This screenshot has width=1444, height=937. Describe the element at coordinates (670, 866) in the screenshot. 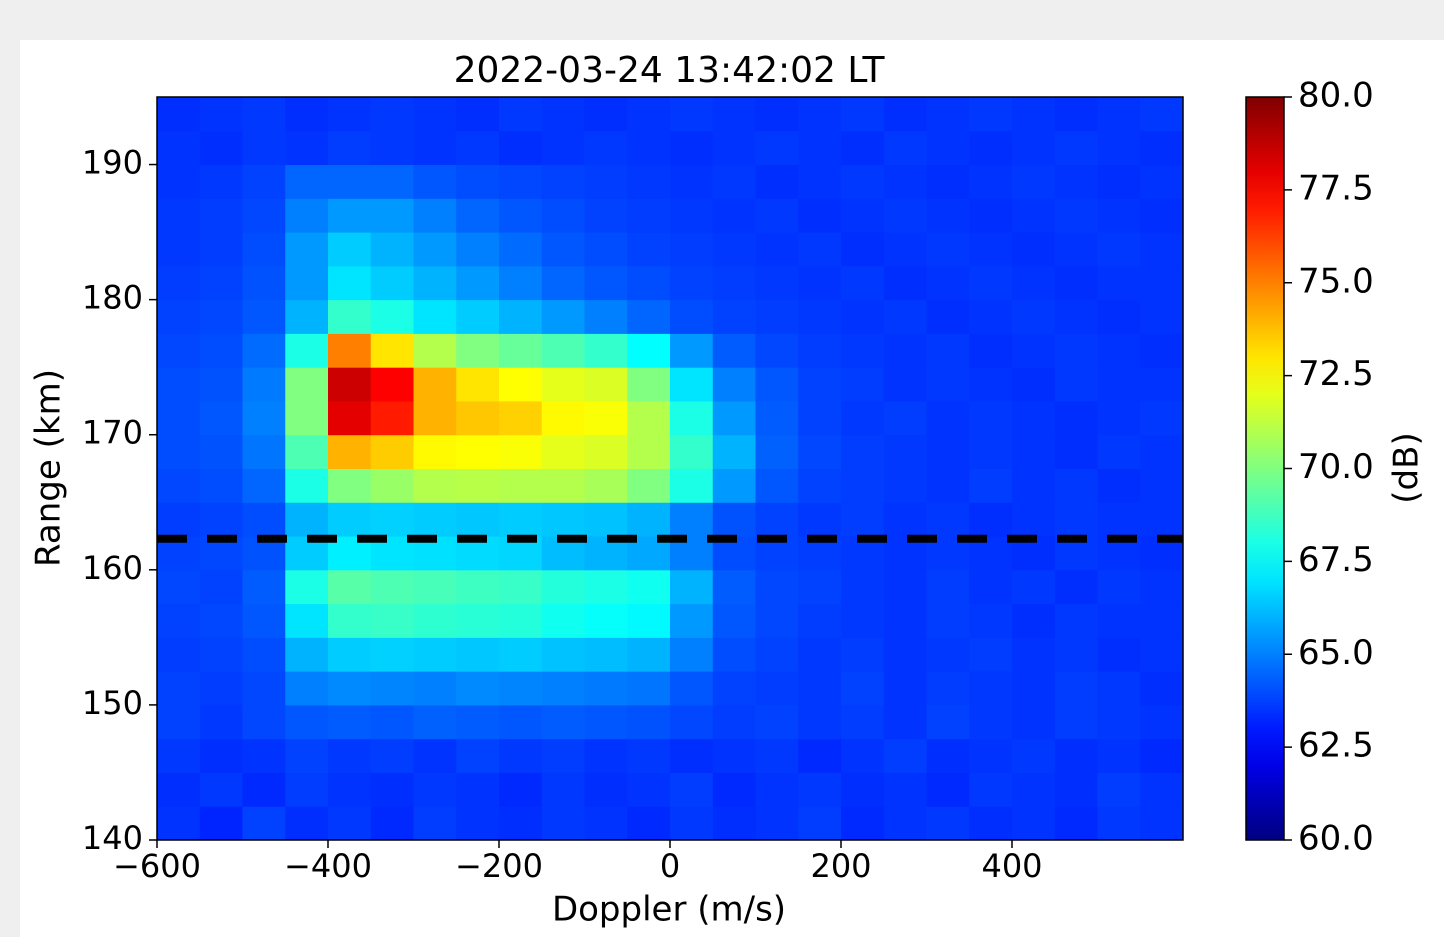

I see `x-tick-label: 0` at that location.